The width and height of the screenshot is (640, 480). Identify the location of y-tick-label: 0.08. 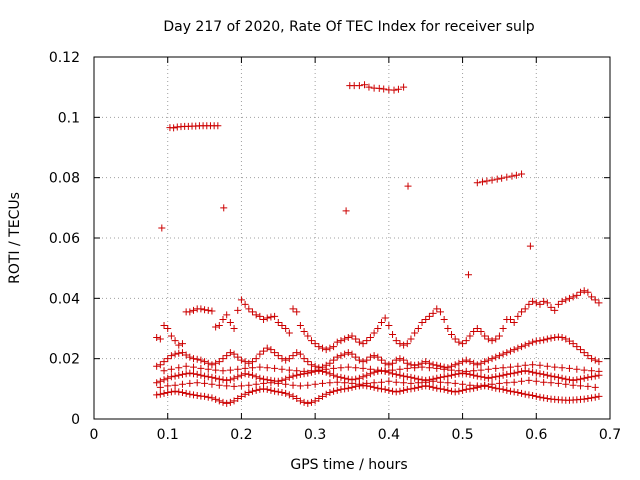
(64, 179).